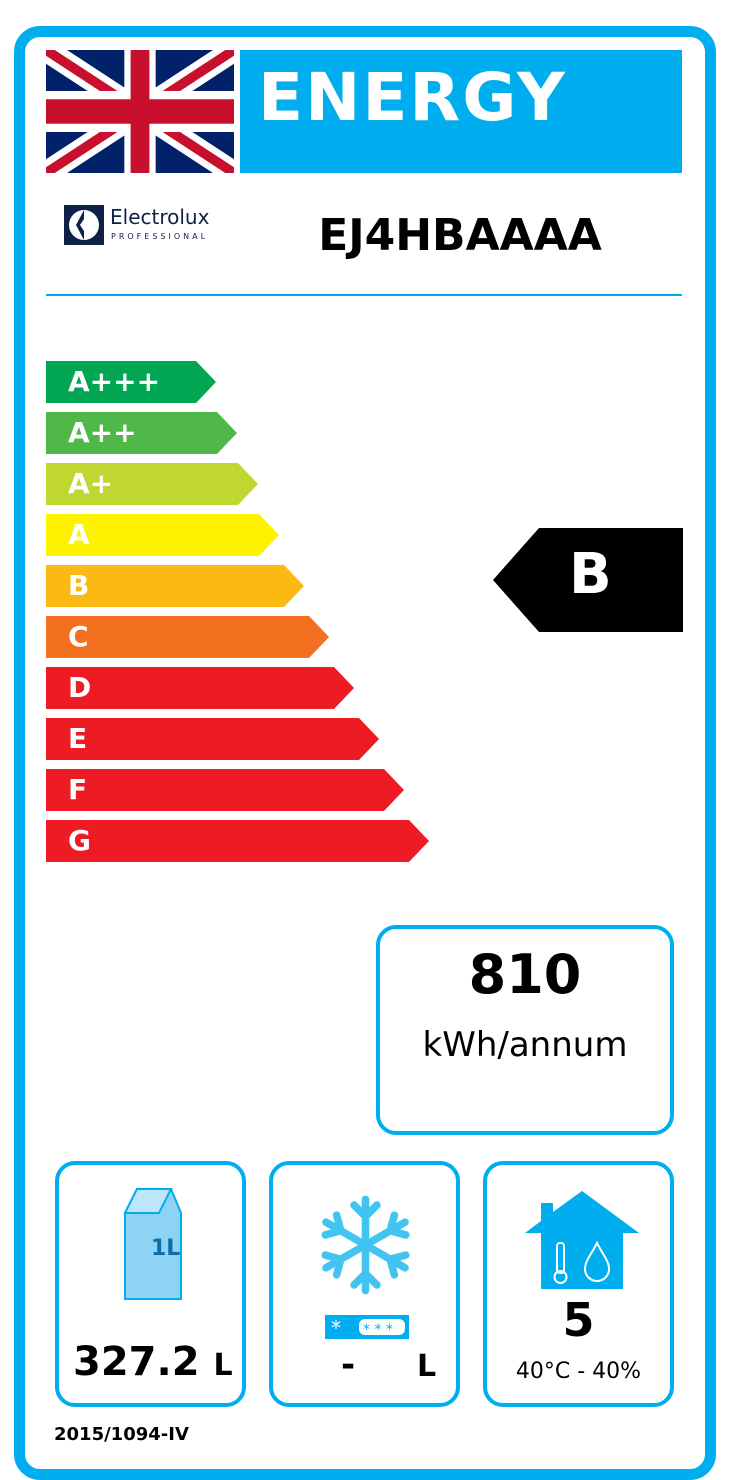  What do you see at coordinates (223, 1365) in the screenshot?
I see `chilled-volume-unit: L` at bounding box center [223, 1365].